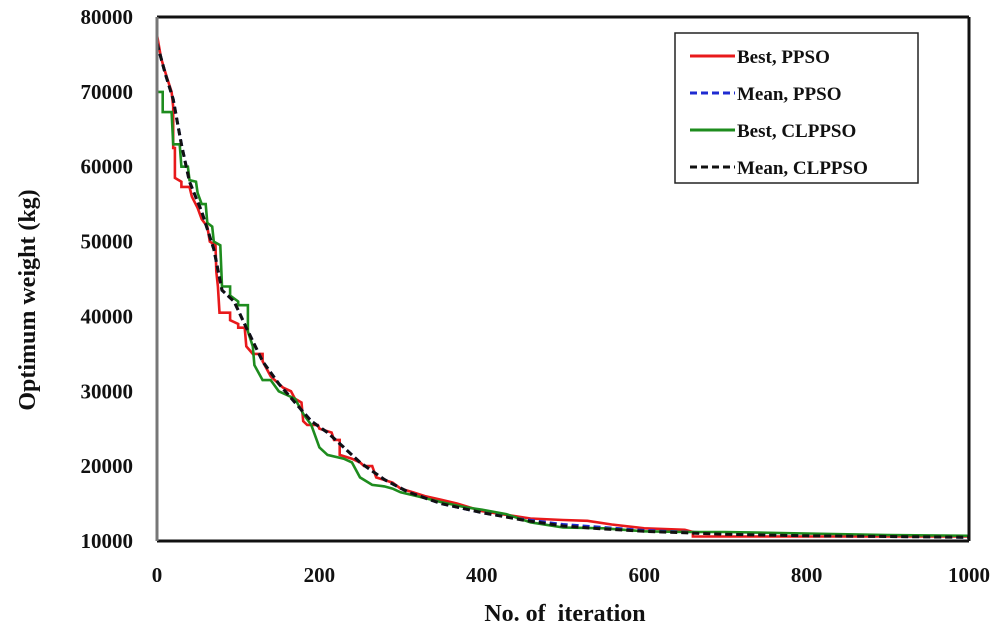 The height and width of the screenshot is (636, 1006). I want to click on y-axis-title: Optimum weight (kg), so click(28, 299).